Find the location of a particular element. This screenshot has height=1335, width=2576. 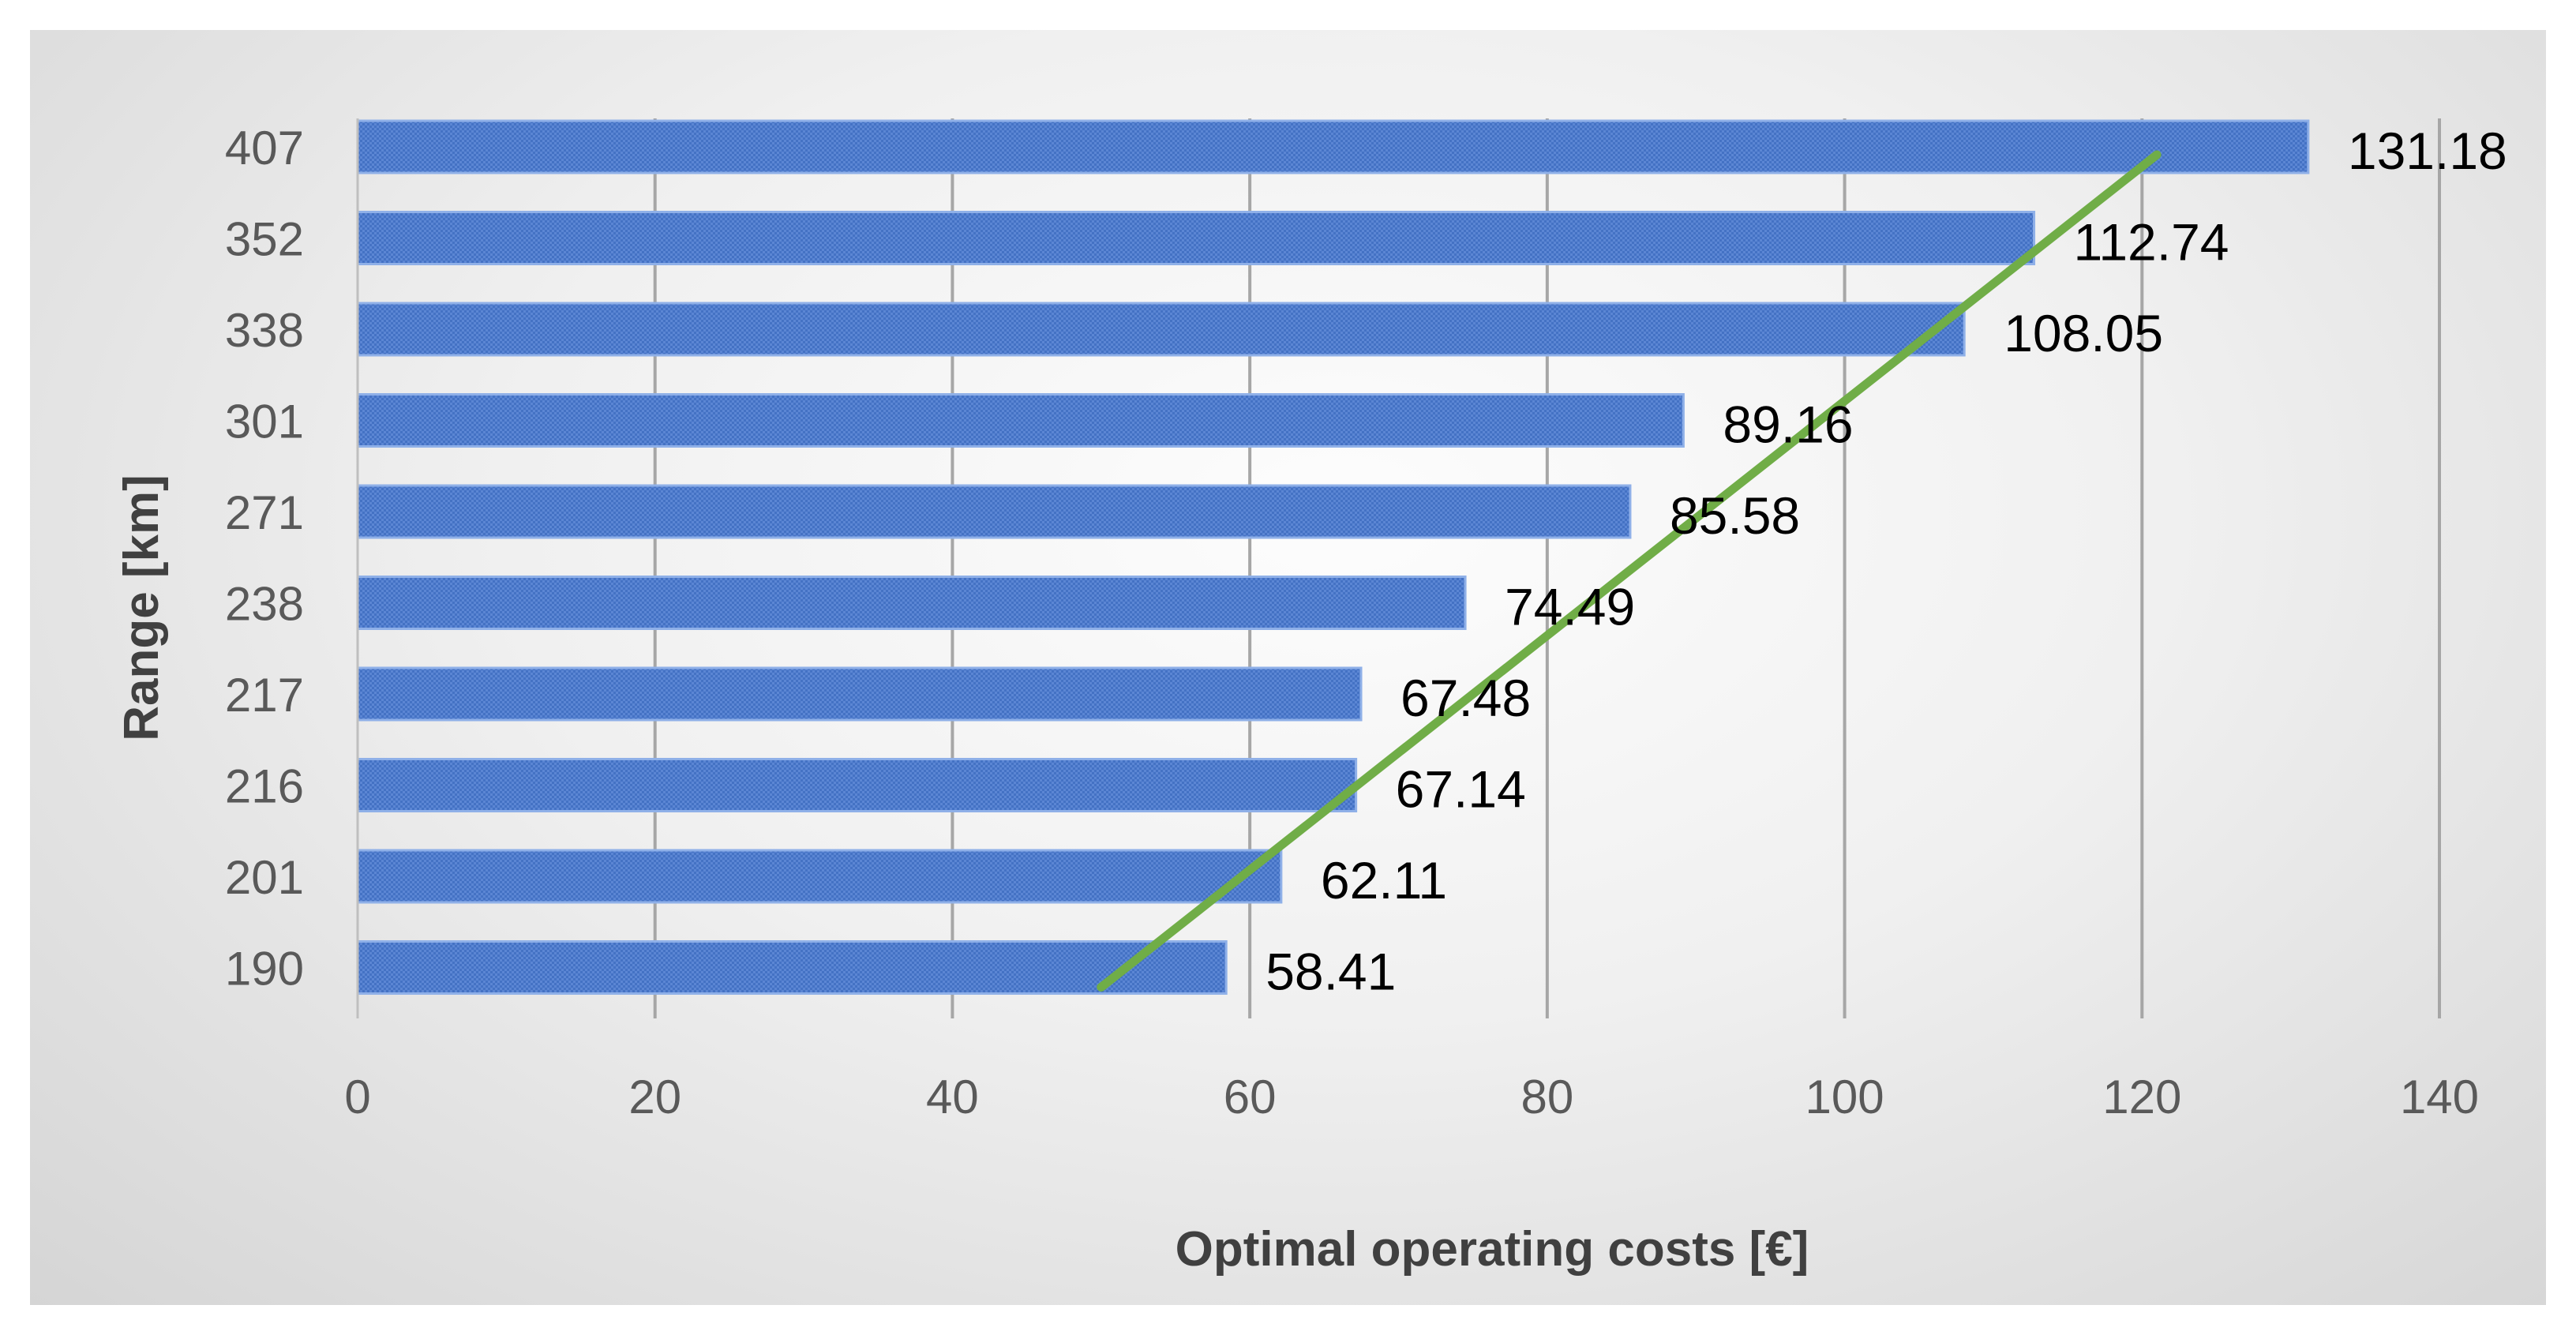

x-tick-label: 20 is located at coordinates (654, 1097).